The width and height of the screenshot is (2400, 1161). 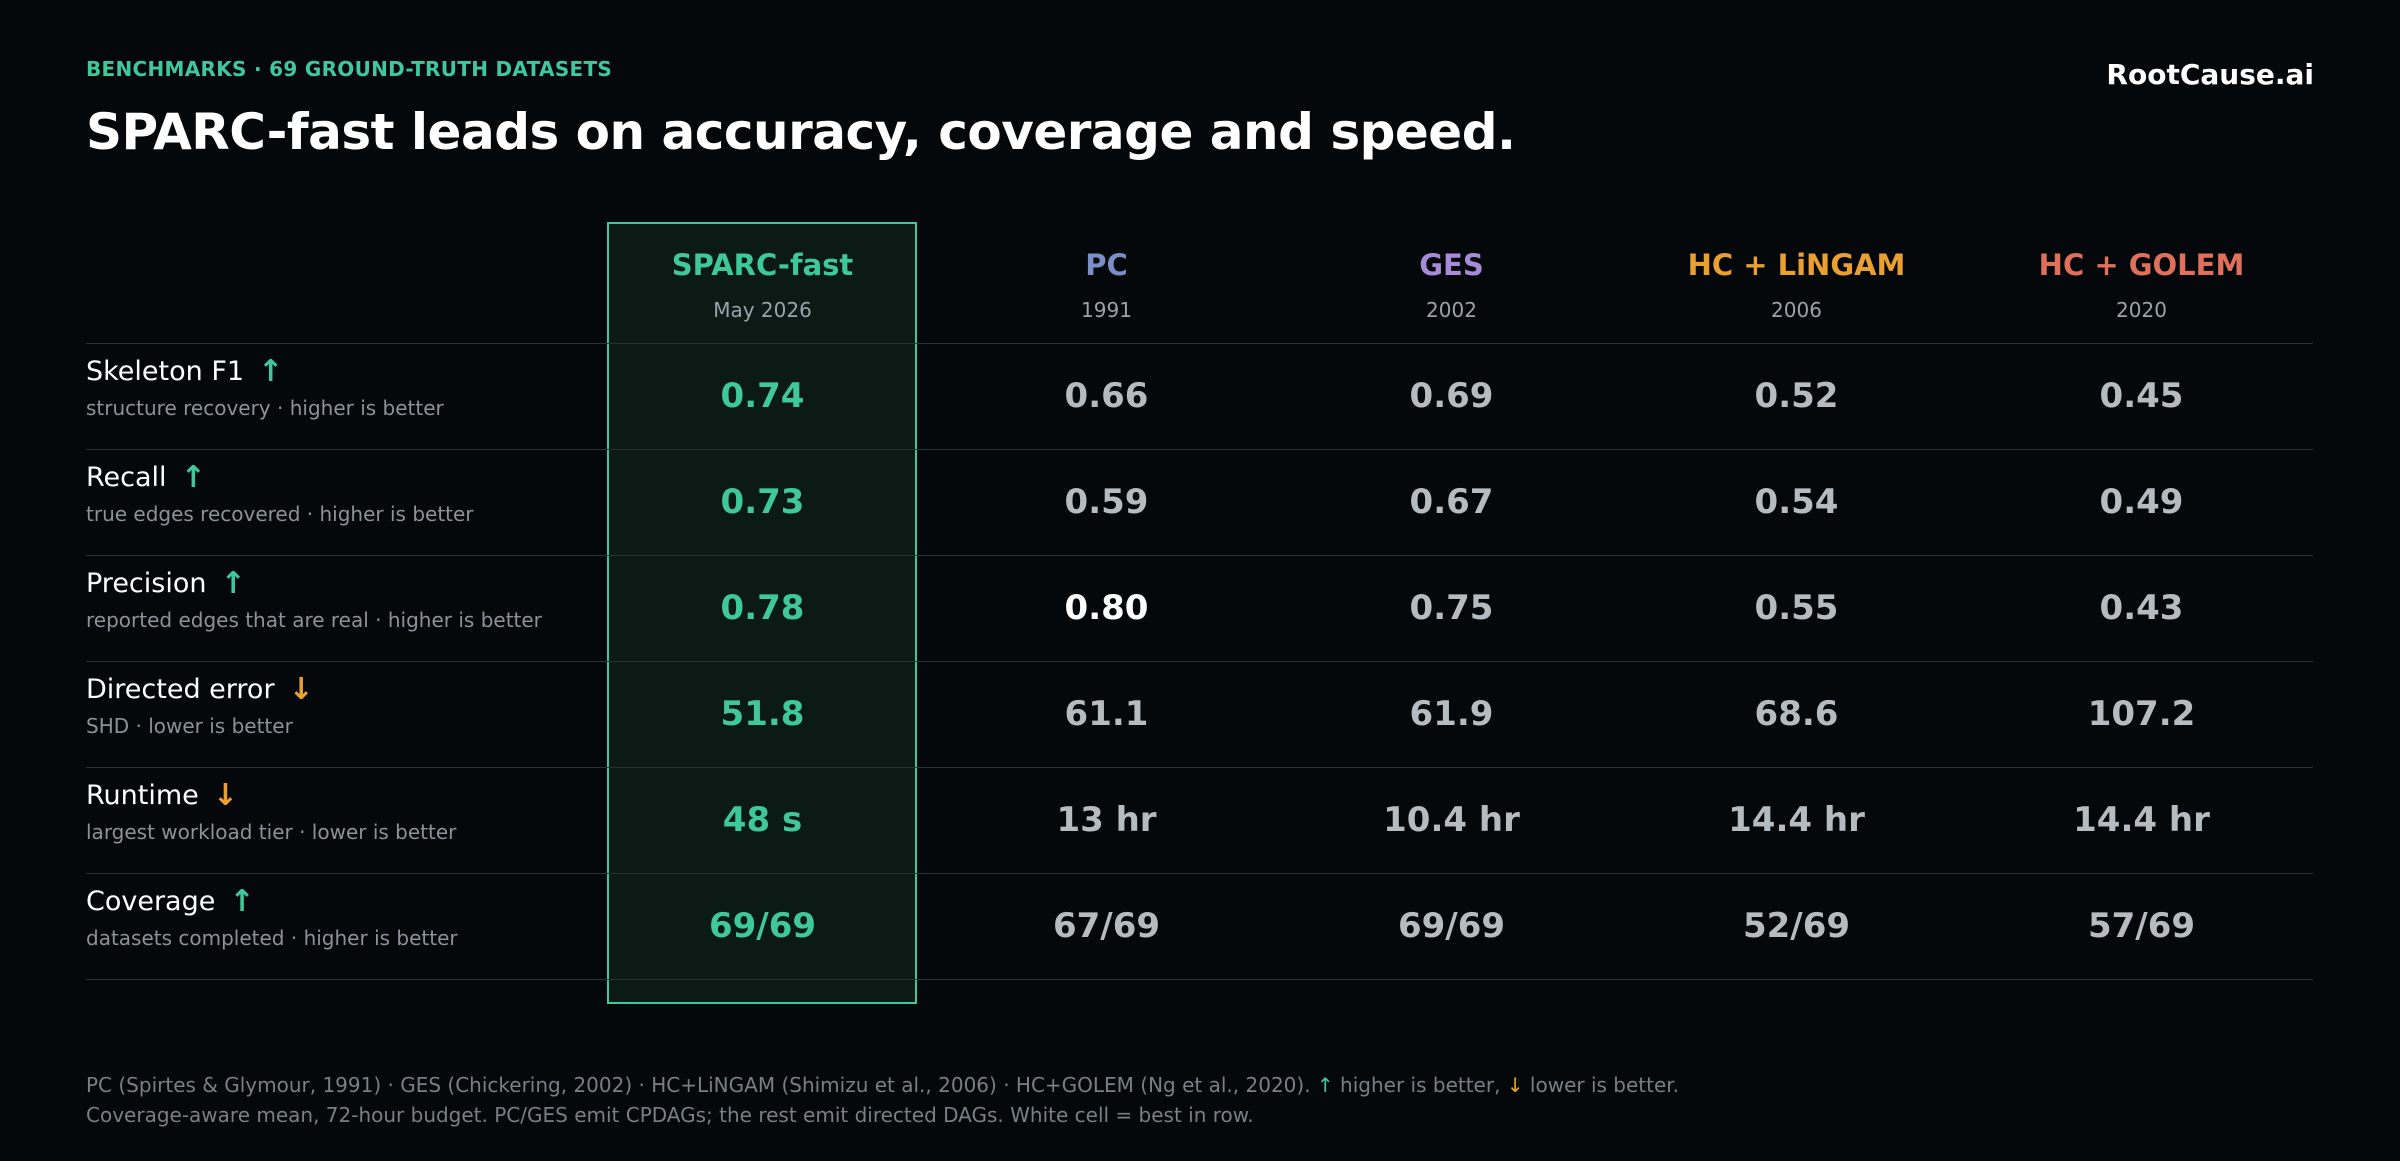 I want to click on column-year: 1991, so click(x=1106, y=310).